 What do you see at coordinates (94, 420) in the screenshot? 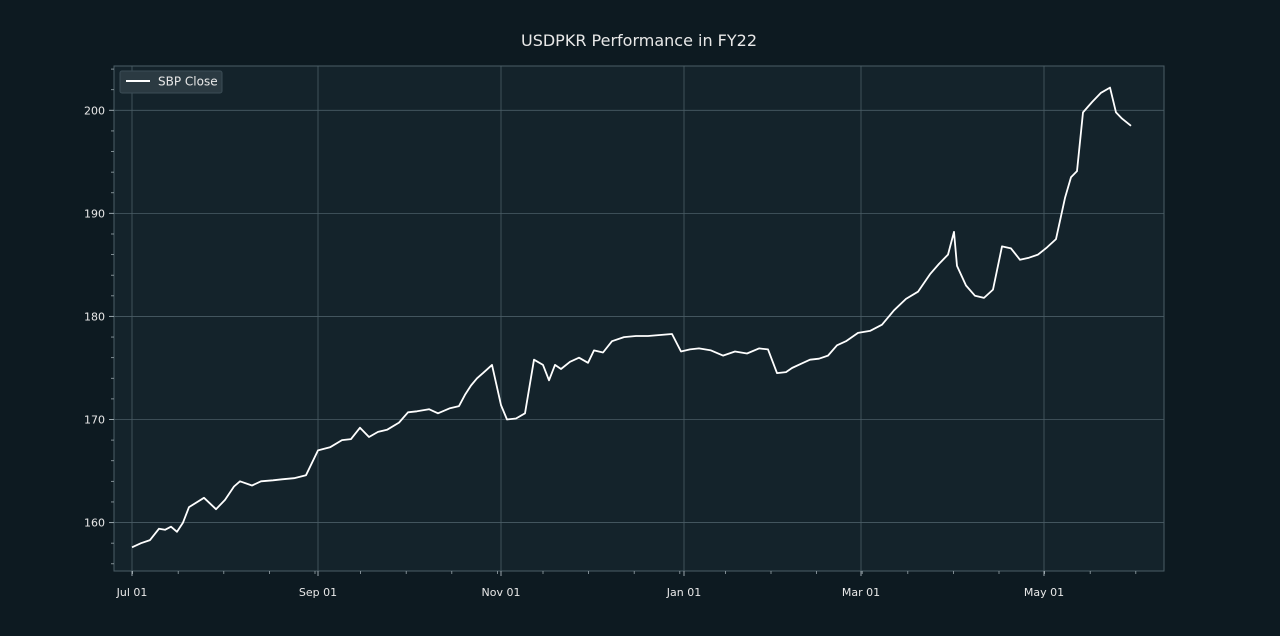
I see `y-tick-label-170: 170` at bounding box center [94, 420].